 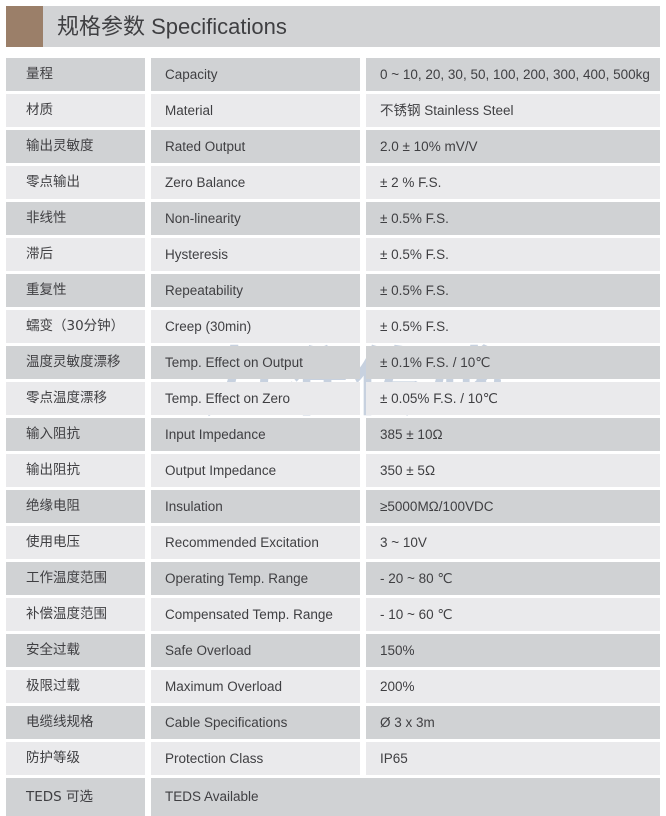 I want to click on spec-value, so click(x=510, y=797).